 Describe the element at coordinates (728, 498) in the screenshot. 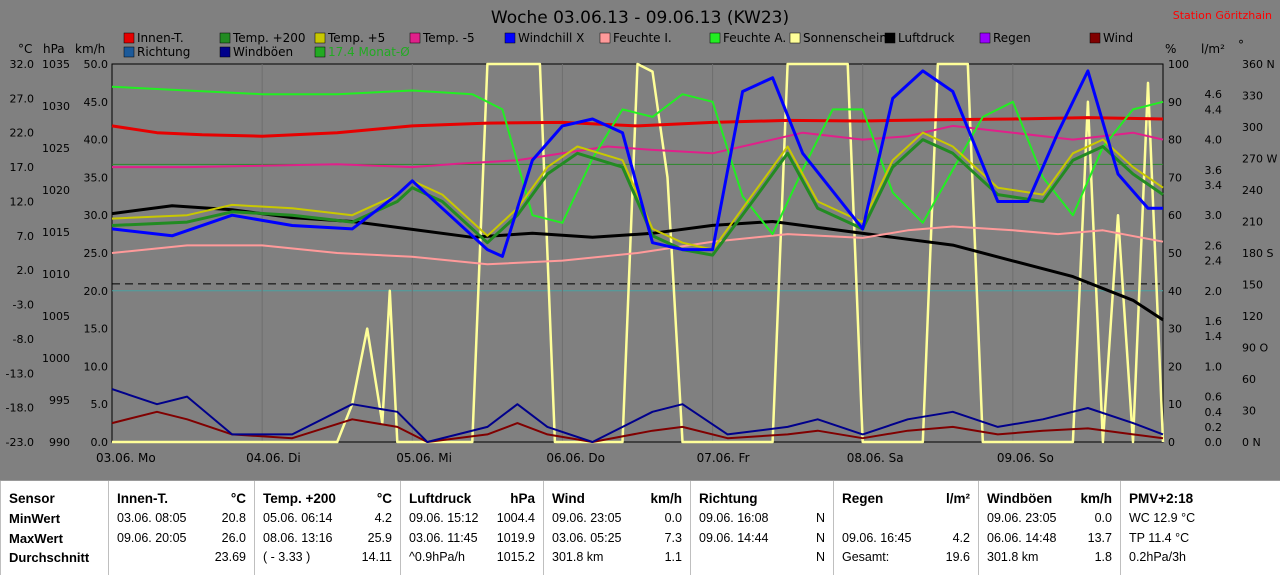

I see `stat-title: Richtung` at that location.